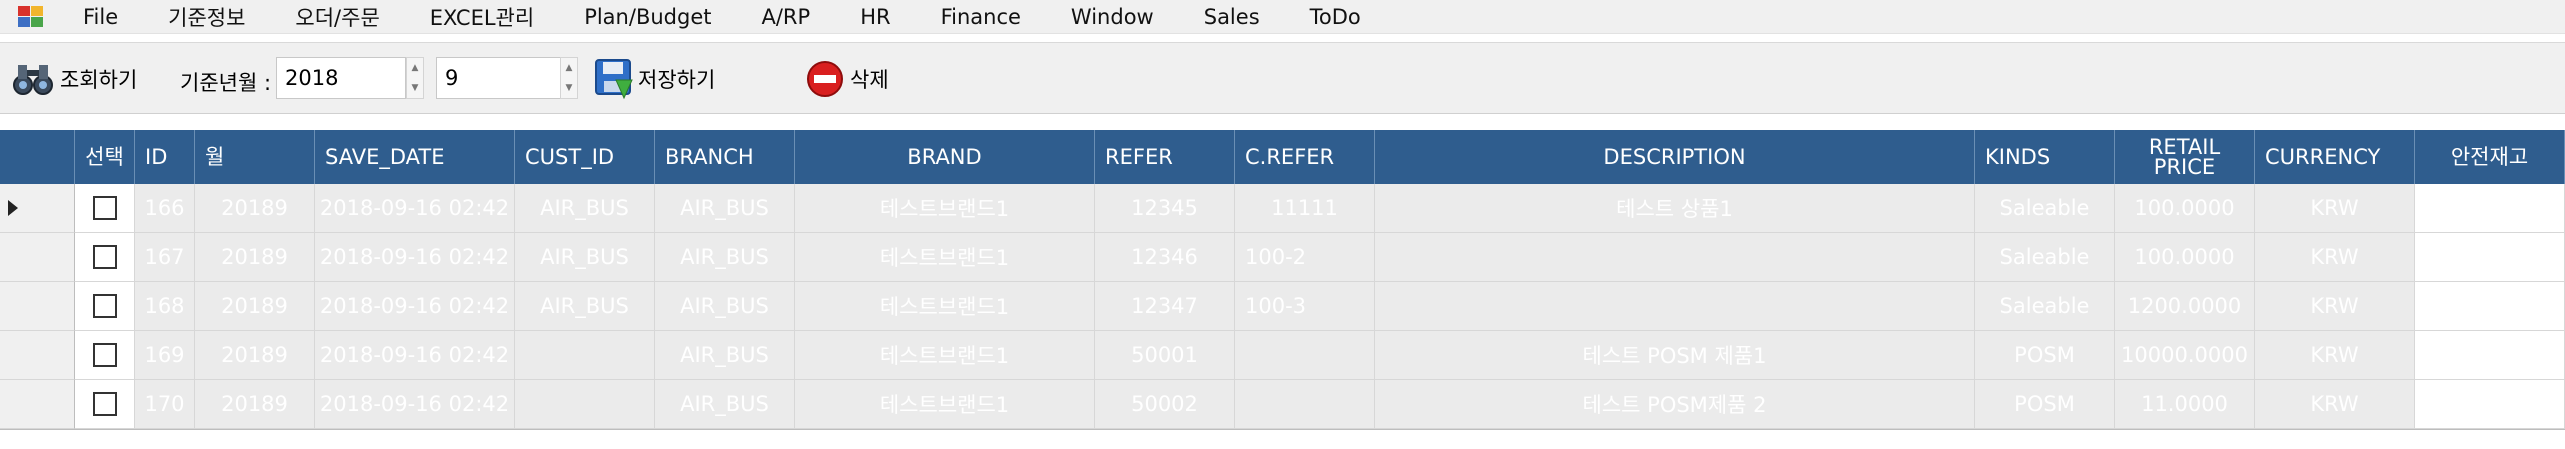 This screenshot has height=449, width=2565. What do you see at coordinates (2335, 157) in the screenshot?
I see `column-header-currency: CURRENCY` at bounding box center [2335, 157].